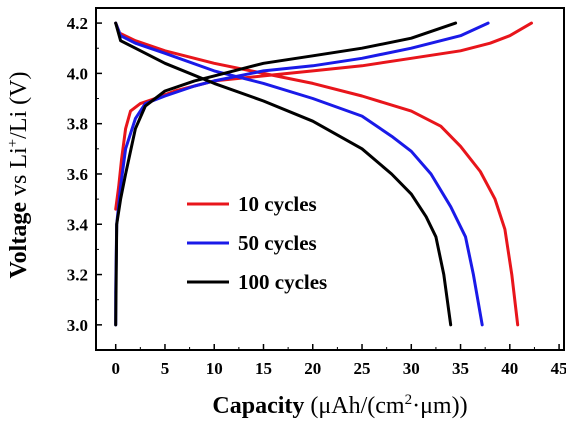  Describe the element at coordinates (277, 243) in the screenshot. I see `legend-label: 50 cycles` at that location.